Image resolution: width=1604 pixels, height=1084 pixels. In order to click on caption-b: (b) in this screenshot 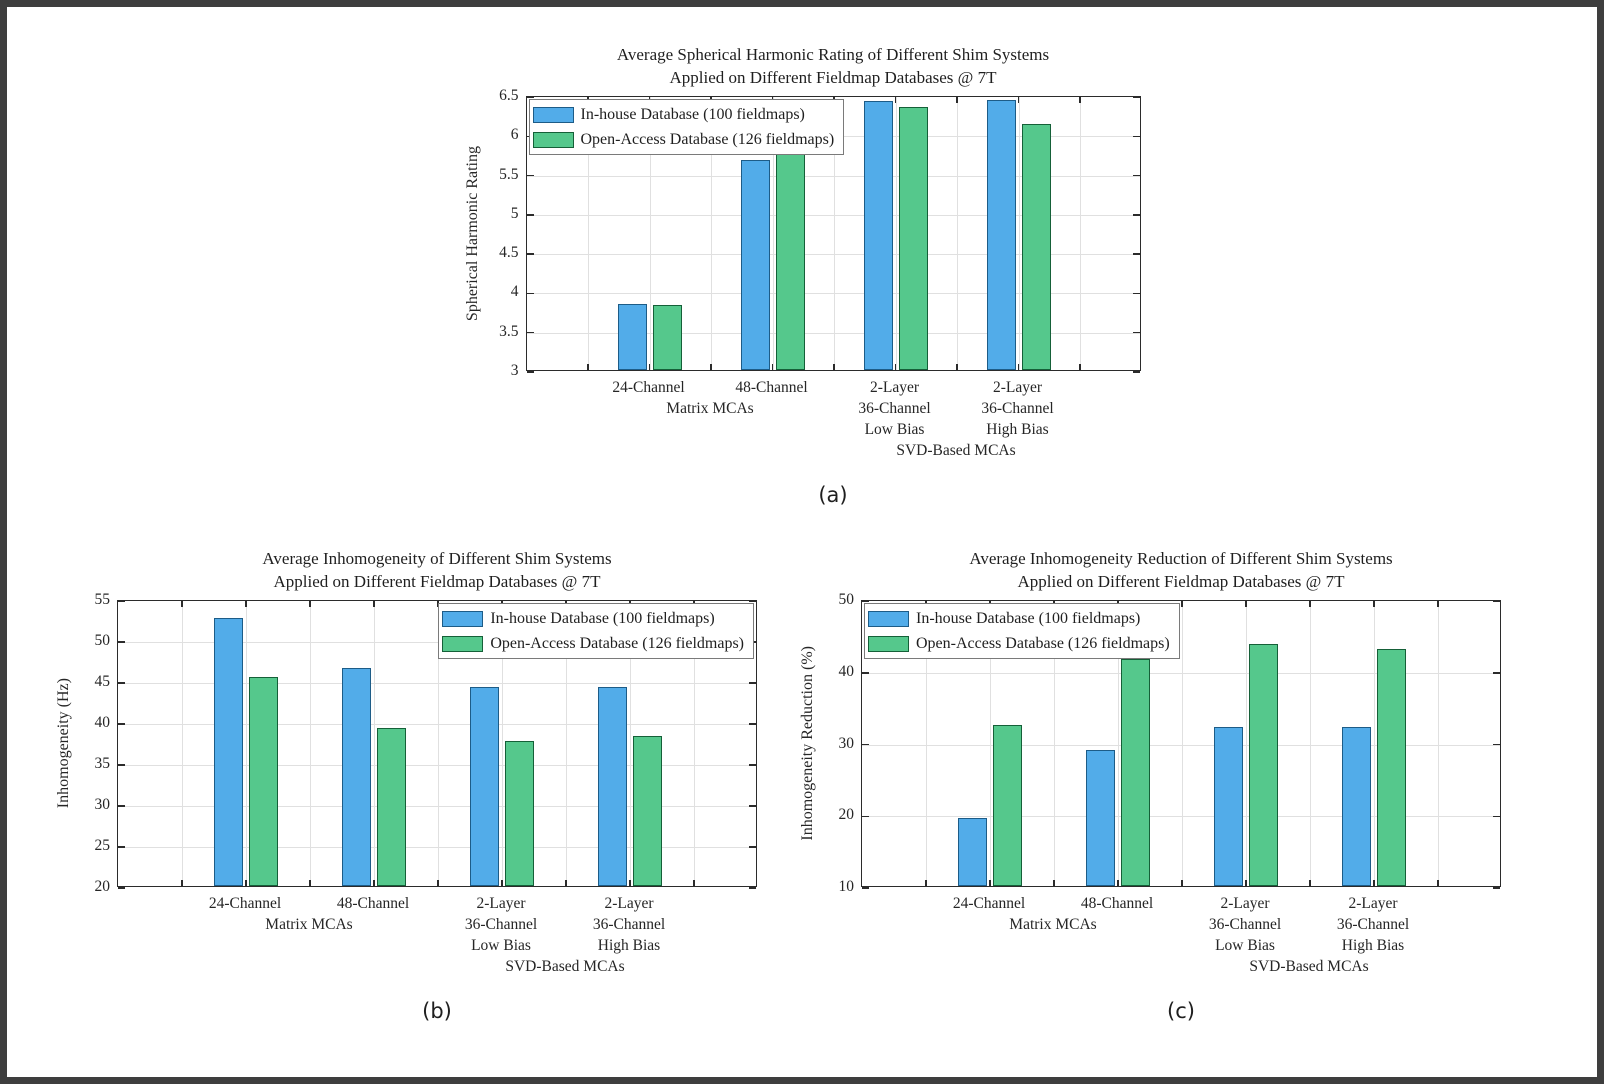, I will do `click(437, 1011)`.